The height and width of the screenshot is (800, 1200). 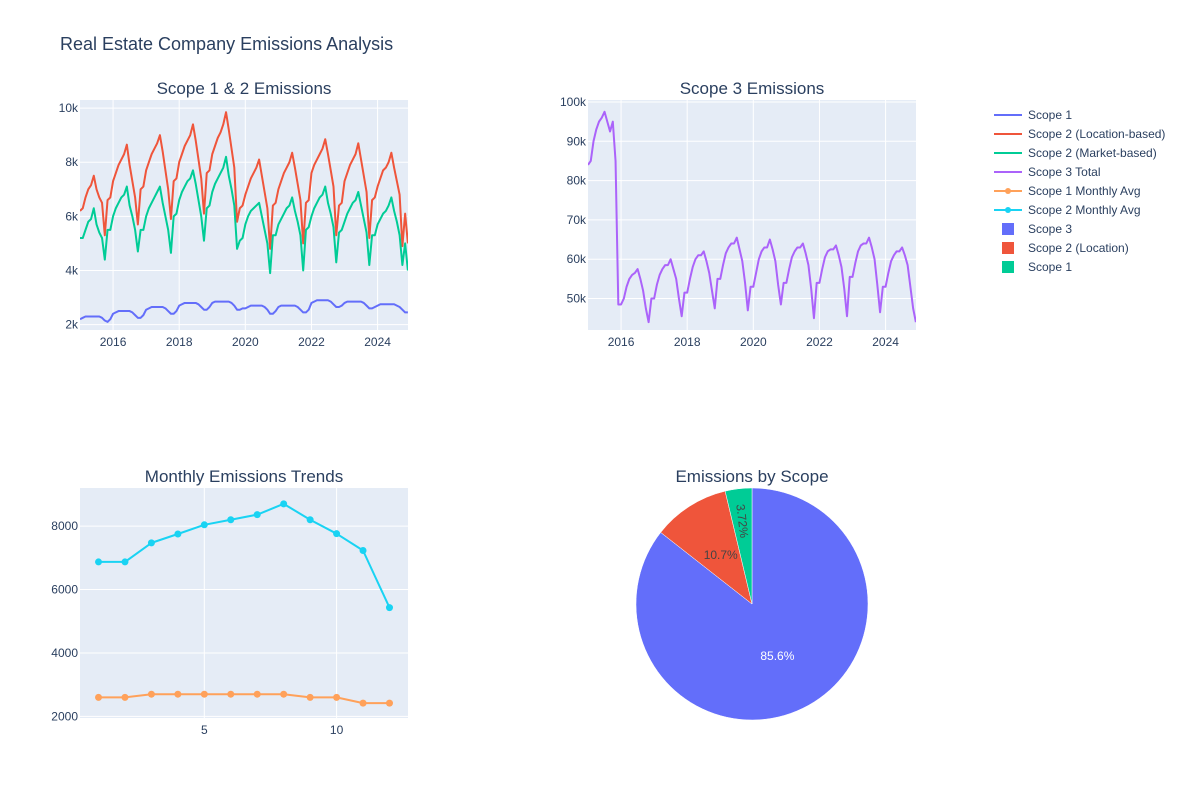 I want to click on legend-label: Scope 3 Total, so click(x=1064, y=172).